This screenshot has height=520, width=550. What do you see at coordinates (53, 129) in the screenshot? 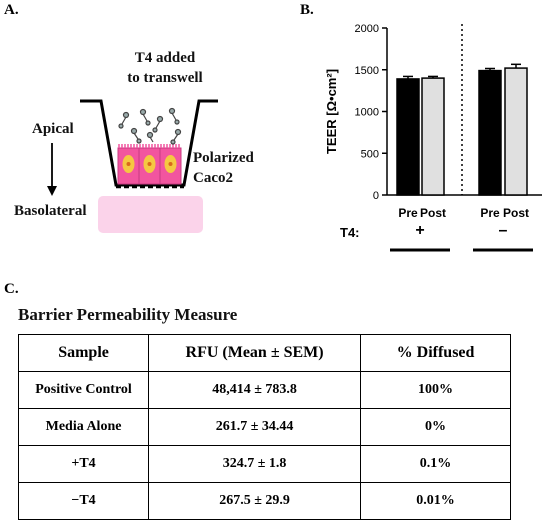
I see `apical-label: Apical` at bounding box center [53, 129].